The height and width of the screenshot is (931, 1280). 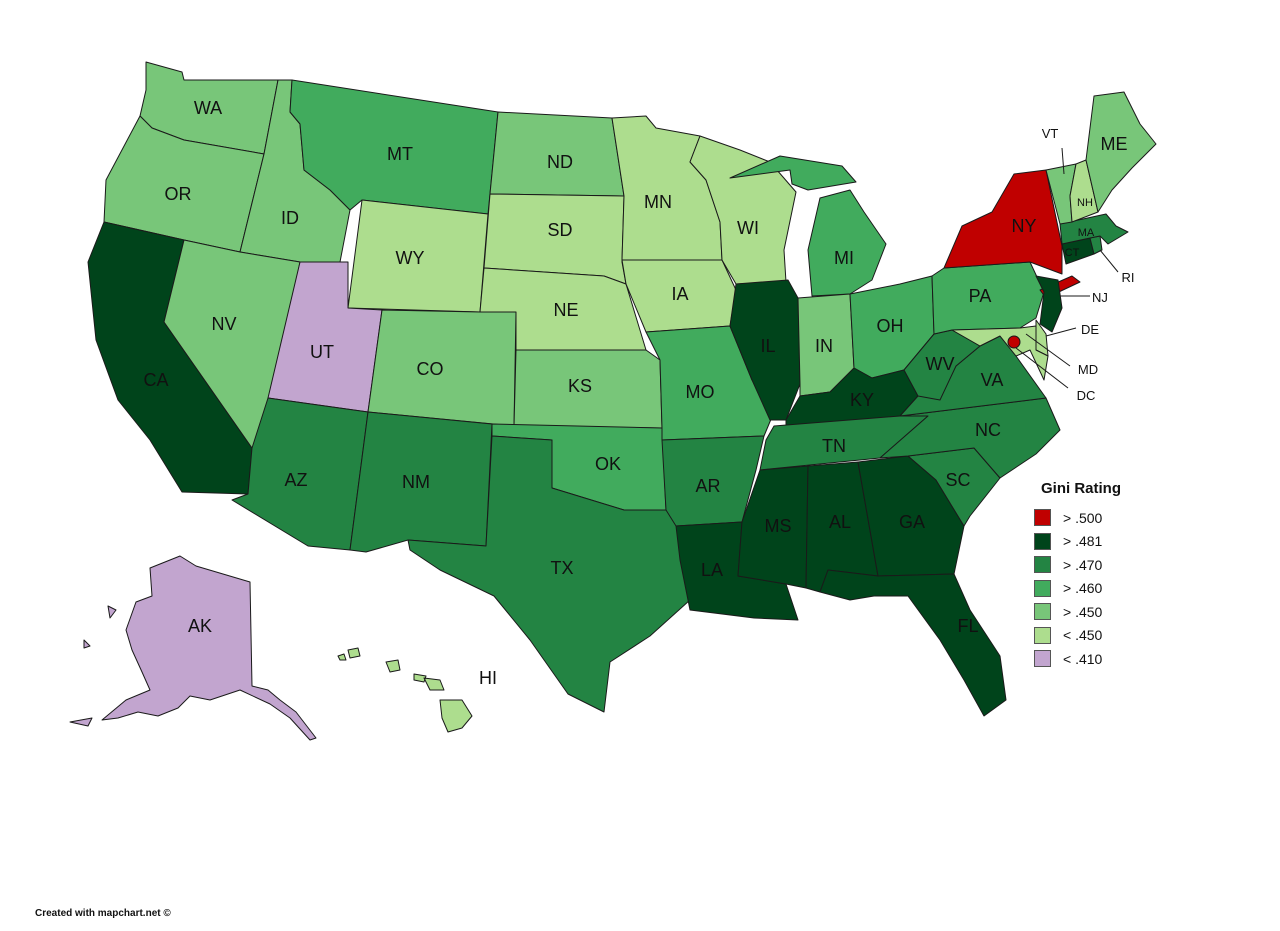 What do you see at coordinates (862, 400) in the screenshot?
I see `label-ky: KY` at bounding box center [862, 400].